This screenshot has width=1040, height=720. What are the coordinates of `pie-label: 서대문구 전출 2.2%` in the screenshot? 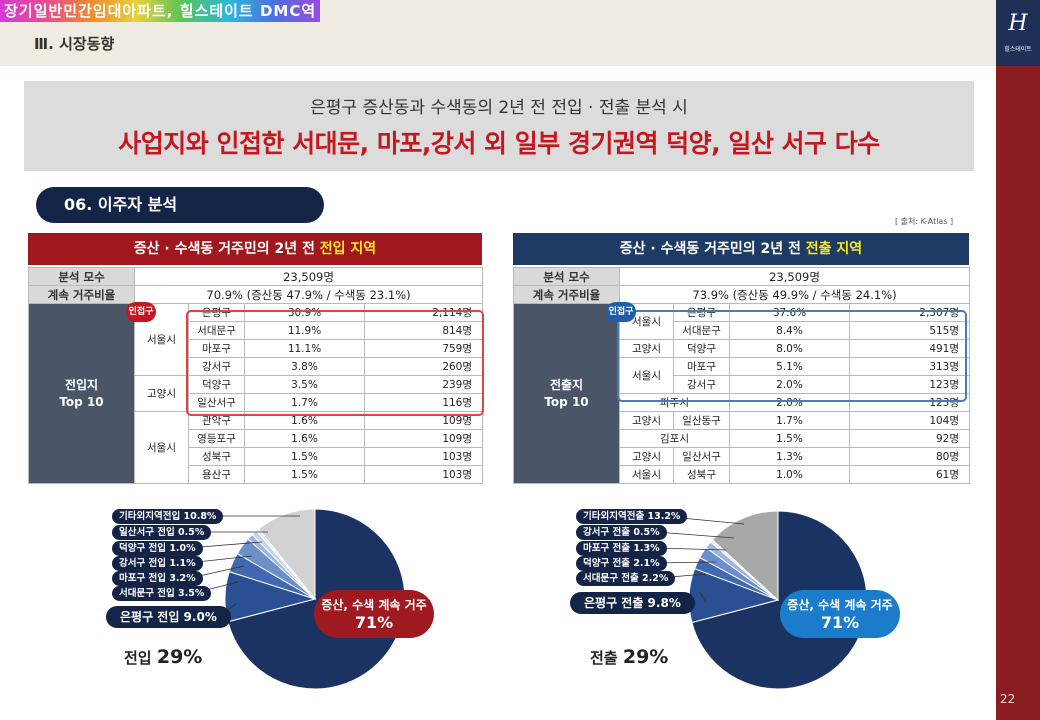 It's located at (626, 578).